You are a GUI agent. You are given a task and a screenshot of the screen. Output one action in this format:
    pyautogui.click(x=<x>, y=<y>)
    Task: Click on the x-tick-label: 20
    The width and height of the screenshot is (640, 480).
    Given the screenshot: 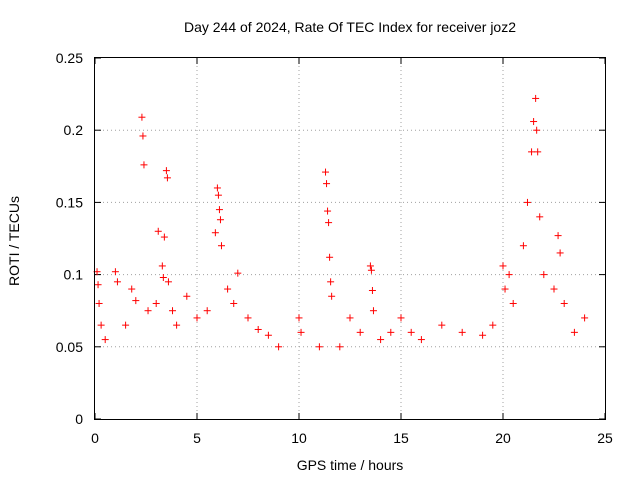 What is the action you would take?
    pyautogui.click(x=503, y=438)
    